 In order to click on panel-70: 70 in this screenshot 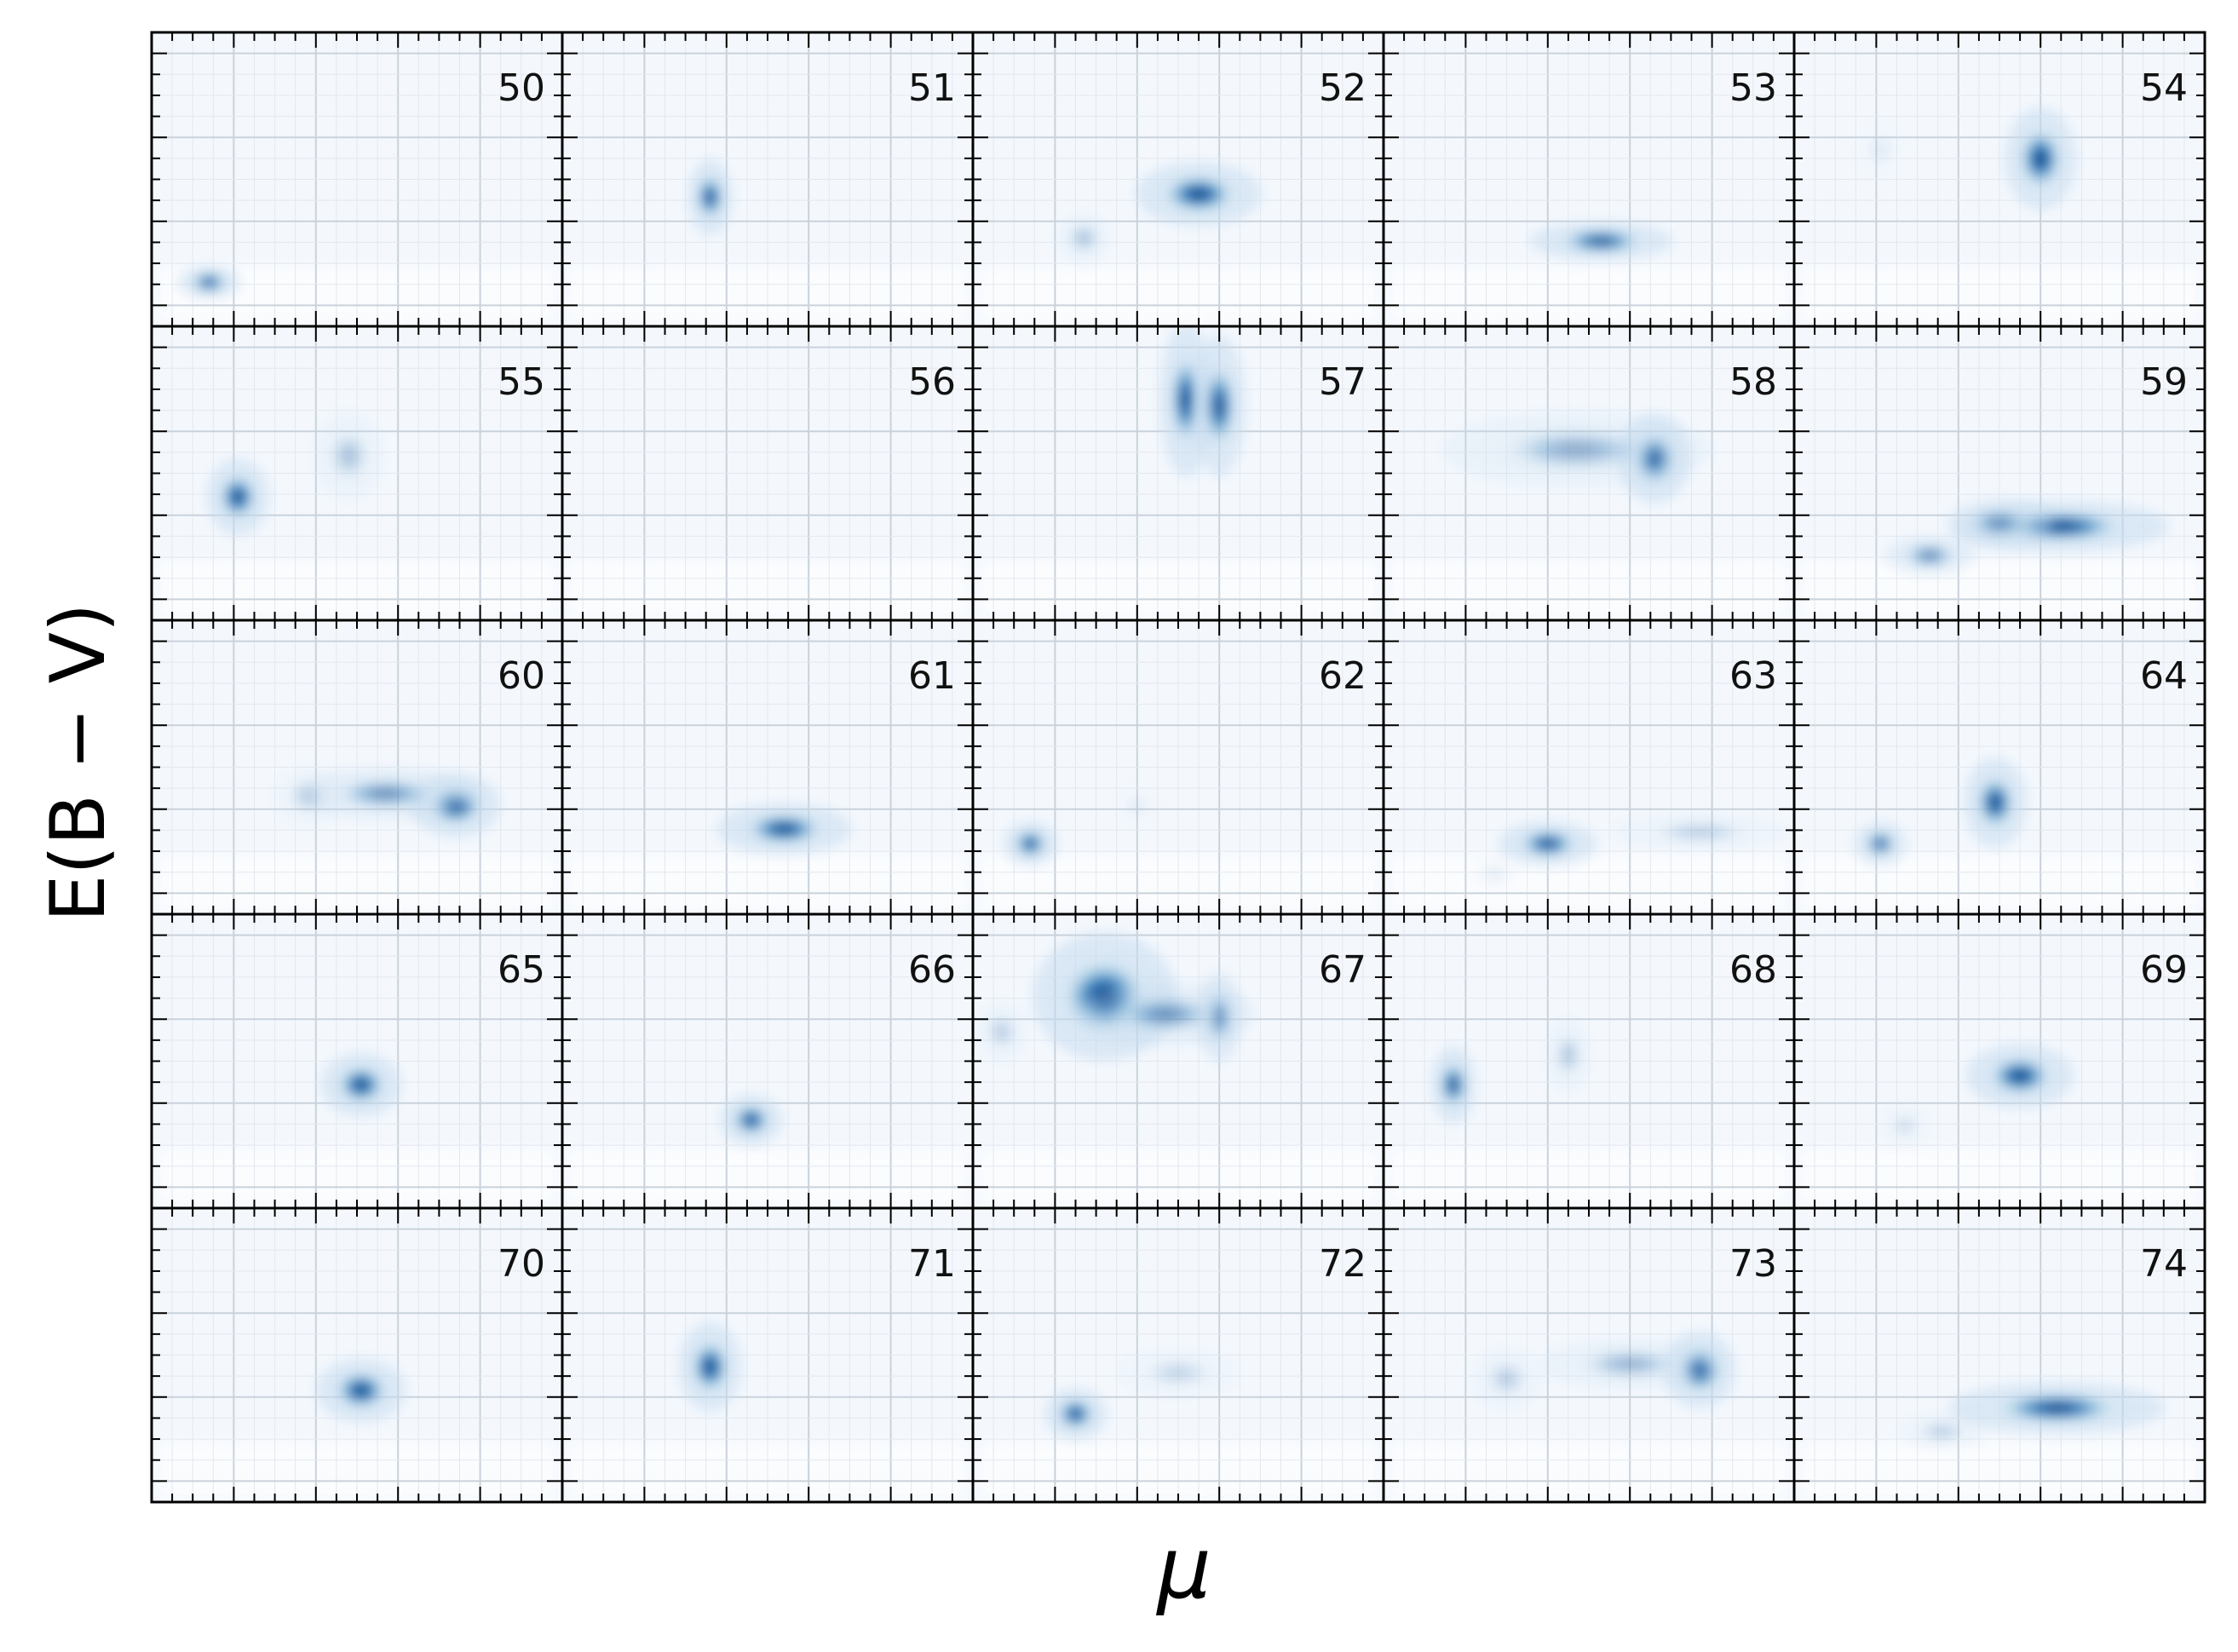, I will do `click(357, 1355)`.